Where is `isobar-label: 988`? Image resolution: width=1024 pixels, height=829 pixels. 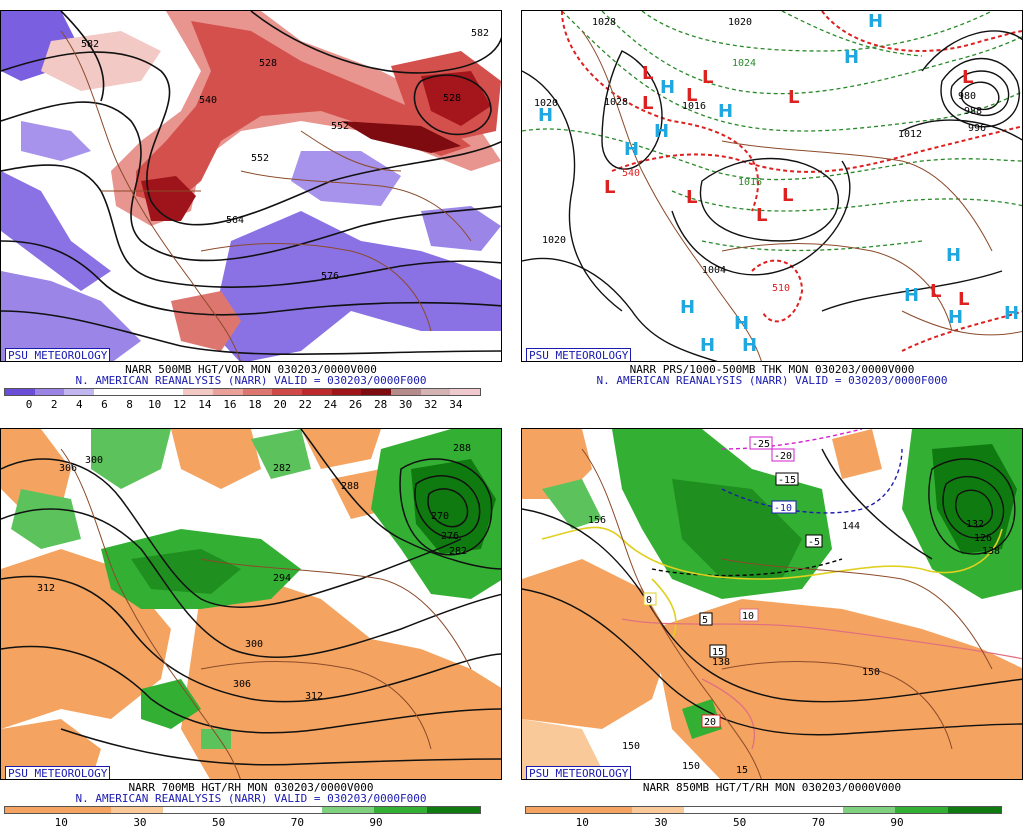
isobar-label: 988 is located at coordinates (973, 111).